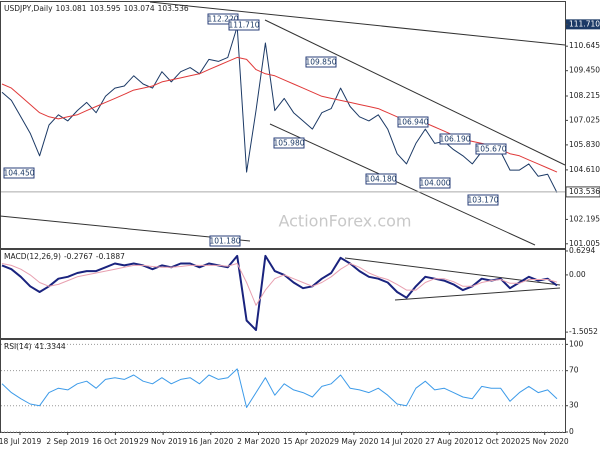  I want to click on title-text: USDJPY,Daily, so click(28, 8).